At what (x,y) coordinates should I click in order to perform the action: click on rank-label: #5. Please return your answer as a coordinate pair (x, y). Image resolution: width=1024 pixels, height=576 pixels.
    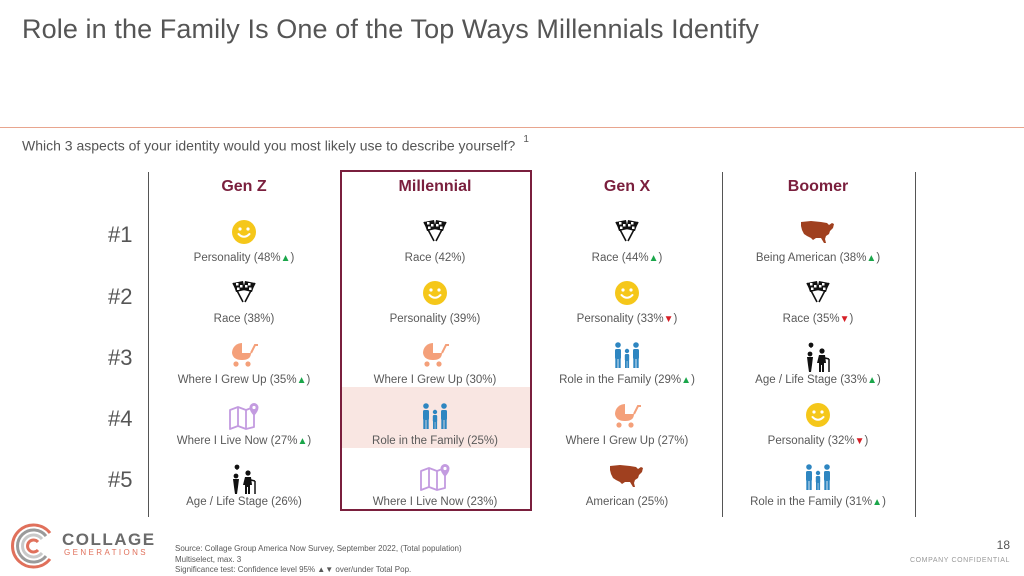
    Looking at the image, I should click on (120, 479).